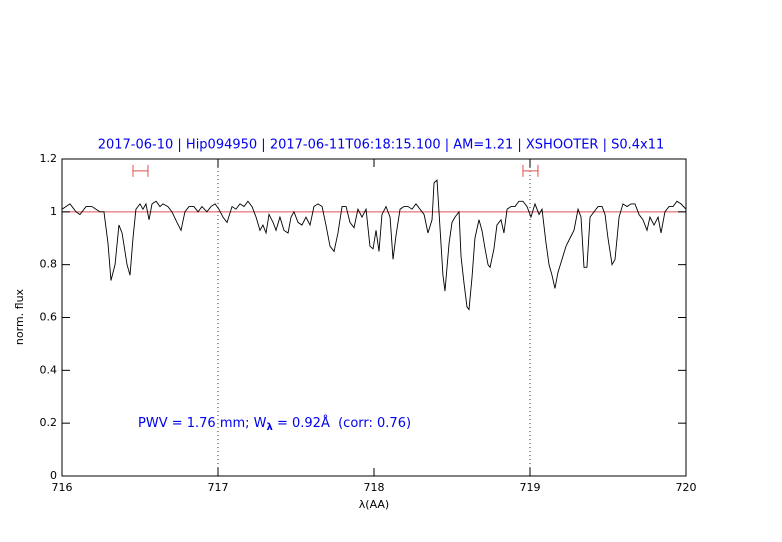 The width and height of the screenshot is (782, 542). I want to click on x-tick-label: 716, so click(62, 487).